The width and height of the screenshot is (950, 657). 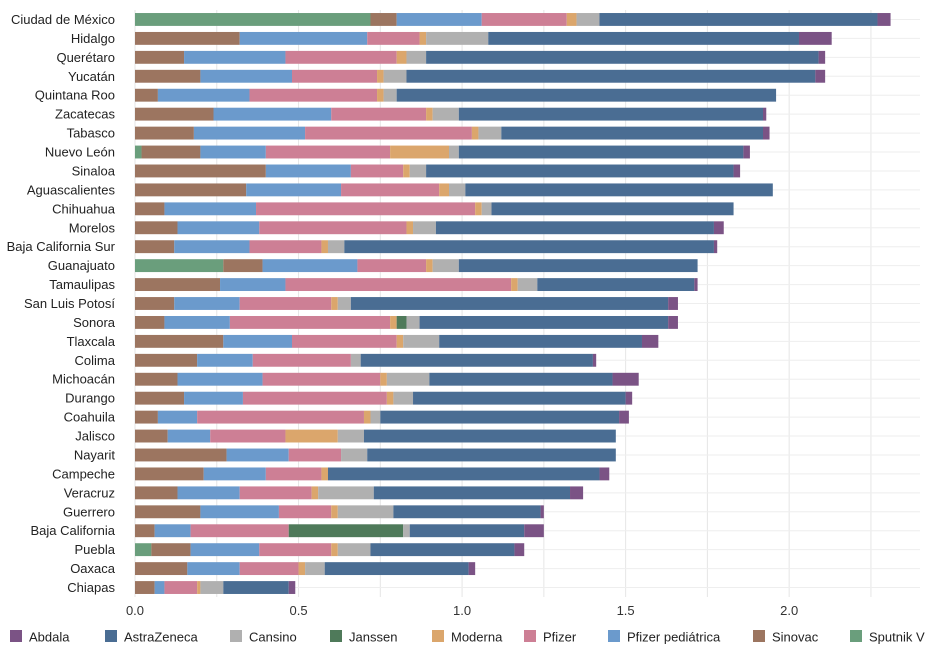 What do you see at coordinates (89, 492) in the screenshot?
I see `category-label: Veracruz` at bounding box center [89, 492].